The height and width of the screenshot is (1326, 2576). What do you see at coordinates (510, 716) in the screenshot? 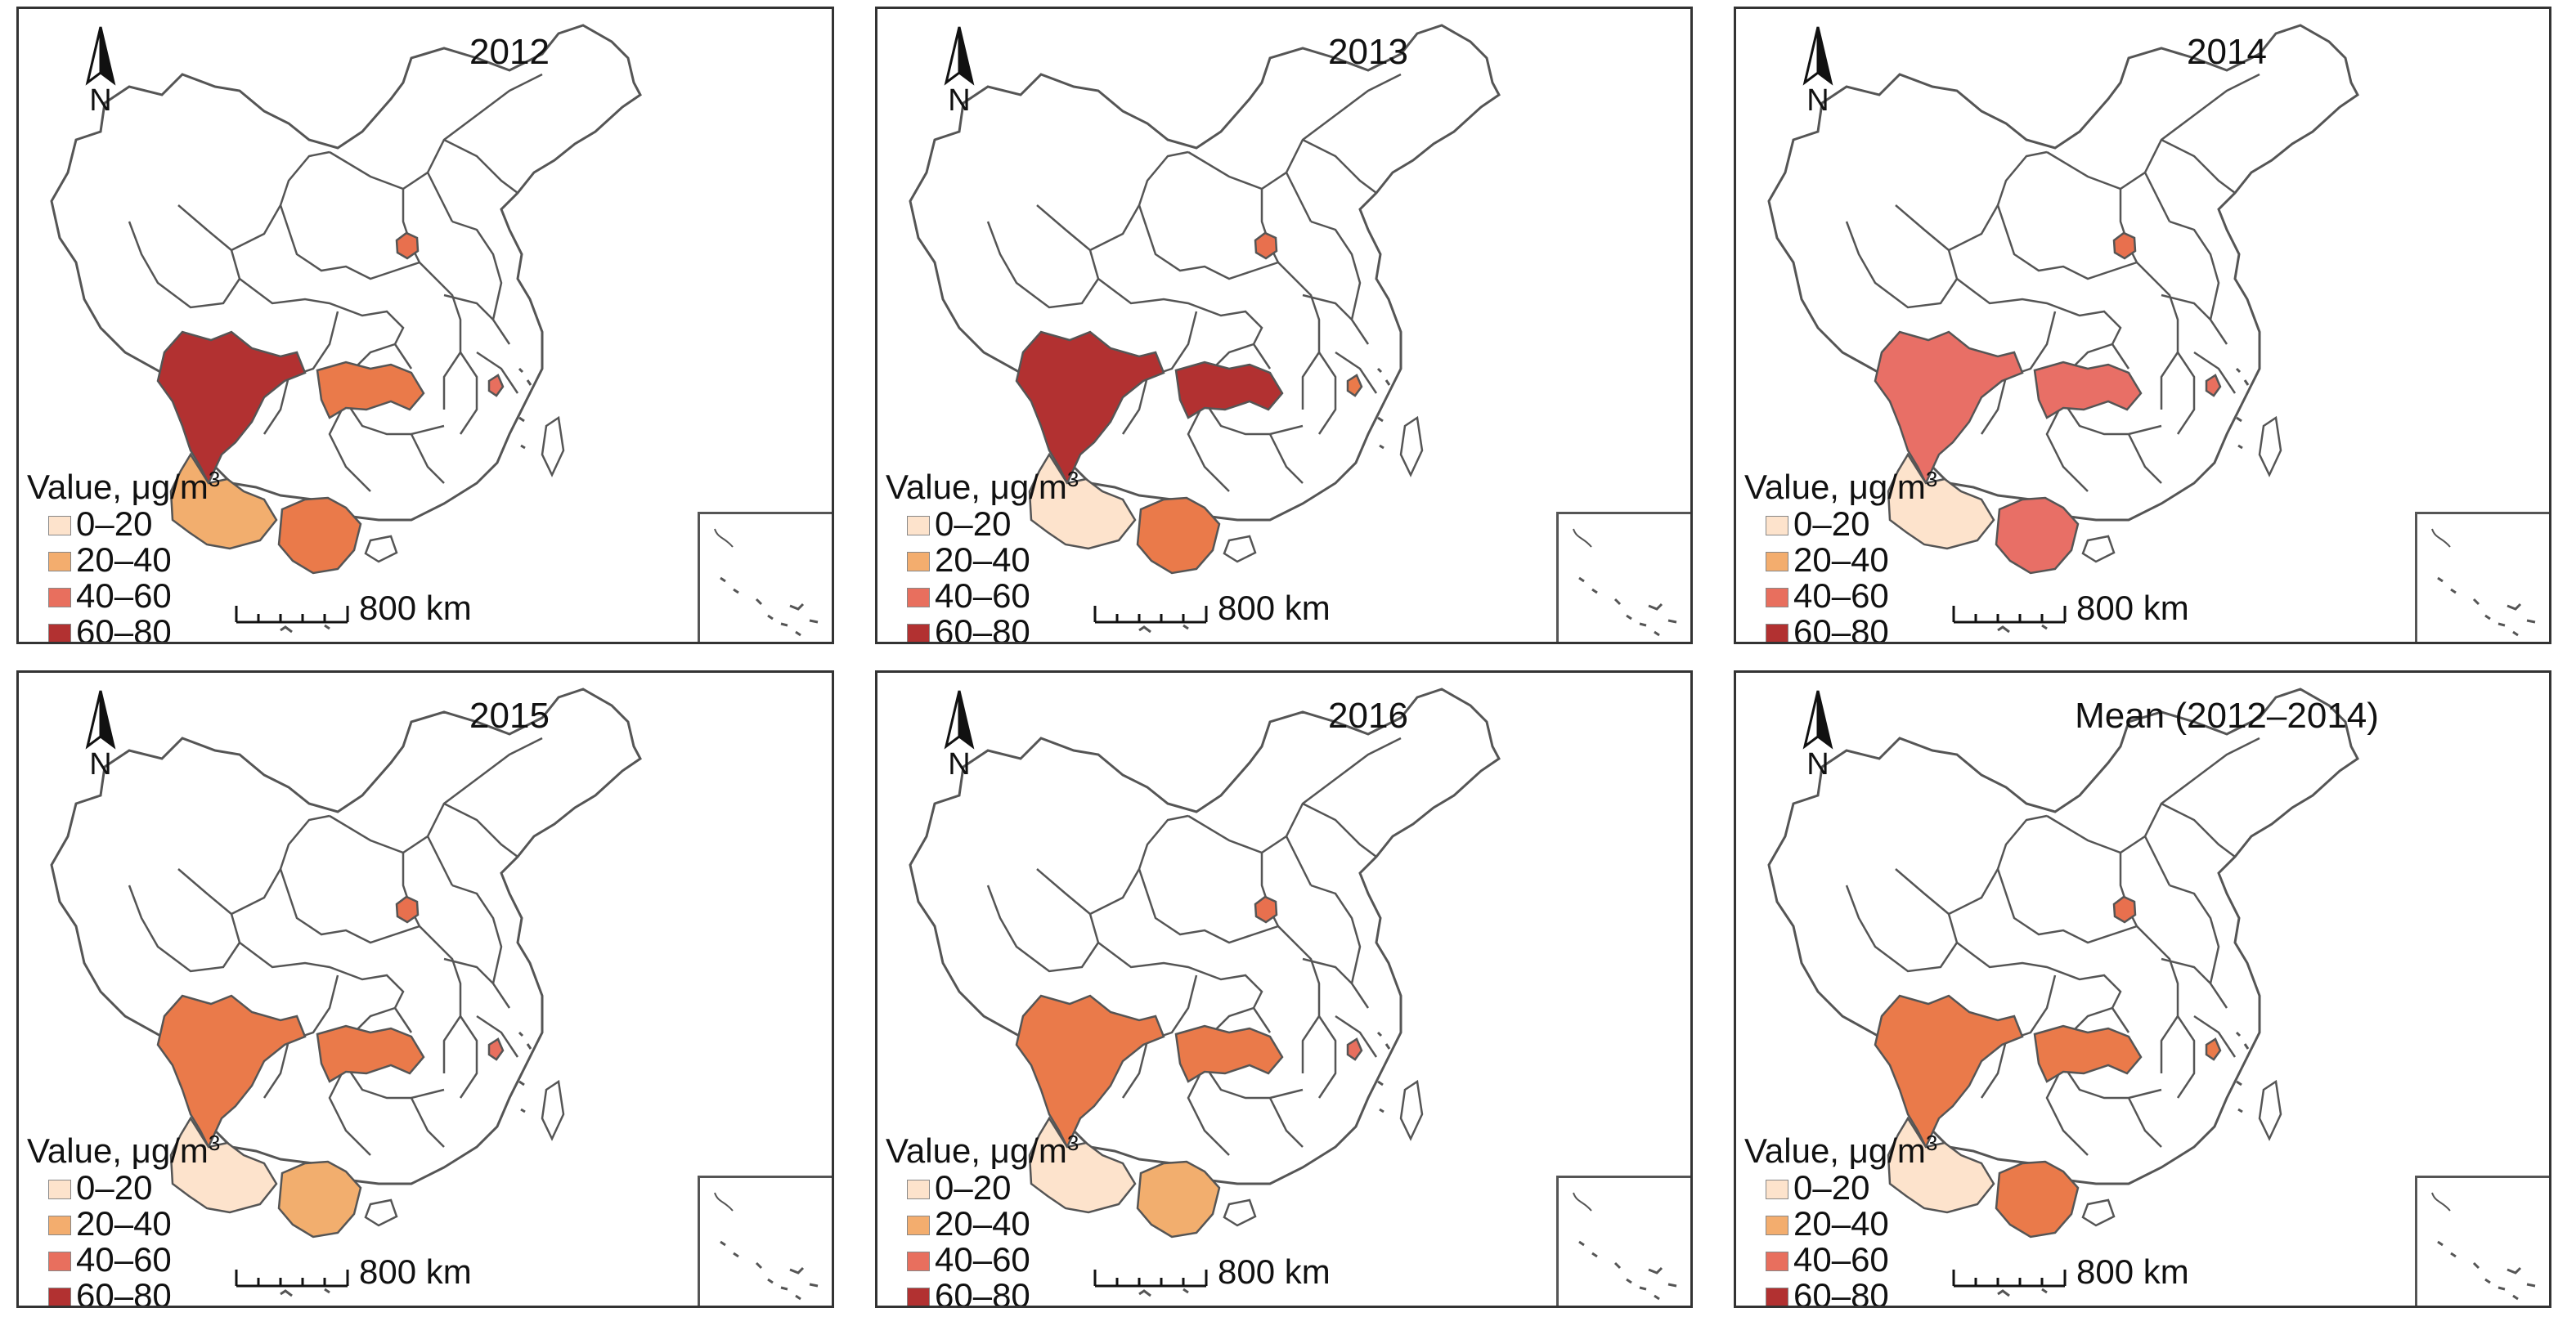
I see `panel-title: 2015` at bounding box center [510, 716].